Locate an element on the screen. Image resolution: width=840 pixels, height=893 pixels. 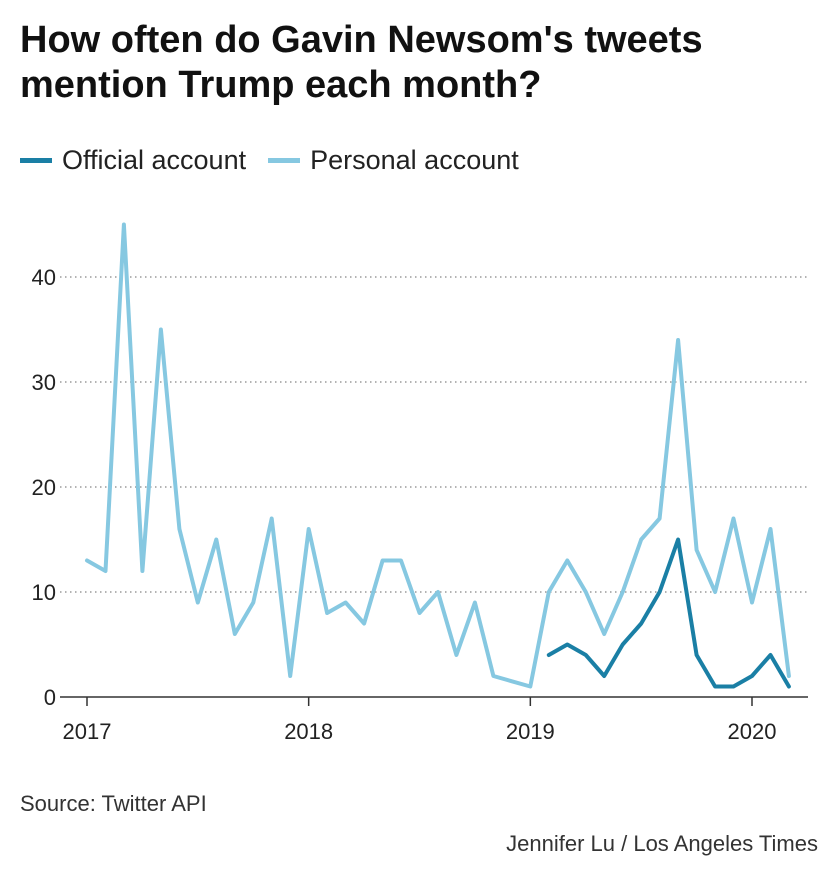
legend-swatch-official is located at coordinates (36, 160).